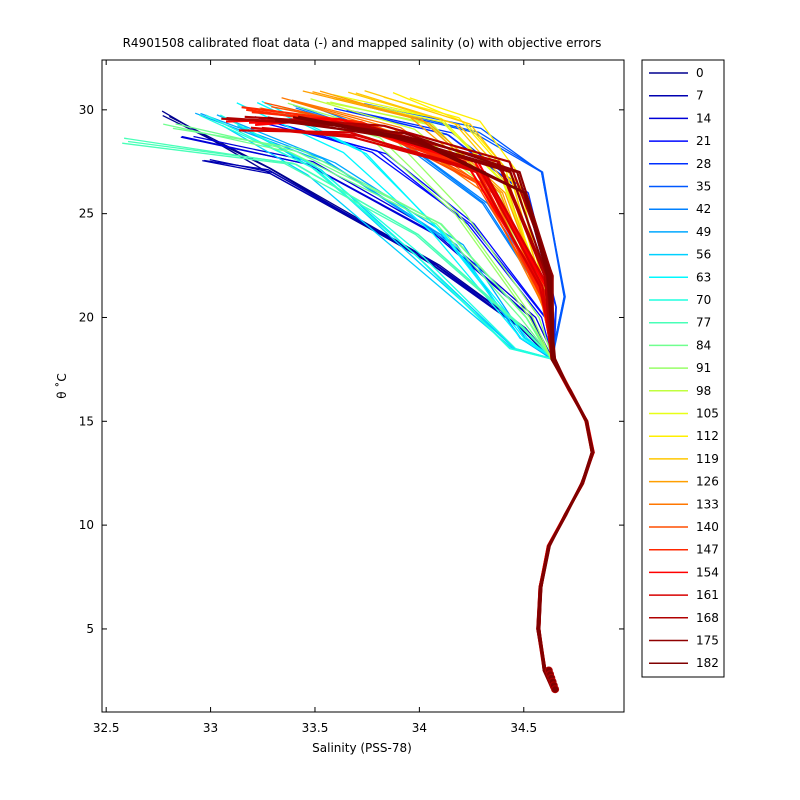 This screenshot has height=800, width=800. What do you see at coordinates (703, 141) in the screenshot?
I see `legend-label-21: 21` at bounding box center [703, 141].